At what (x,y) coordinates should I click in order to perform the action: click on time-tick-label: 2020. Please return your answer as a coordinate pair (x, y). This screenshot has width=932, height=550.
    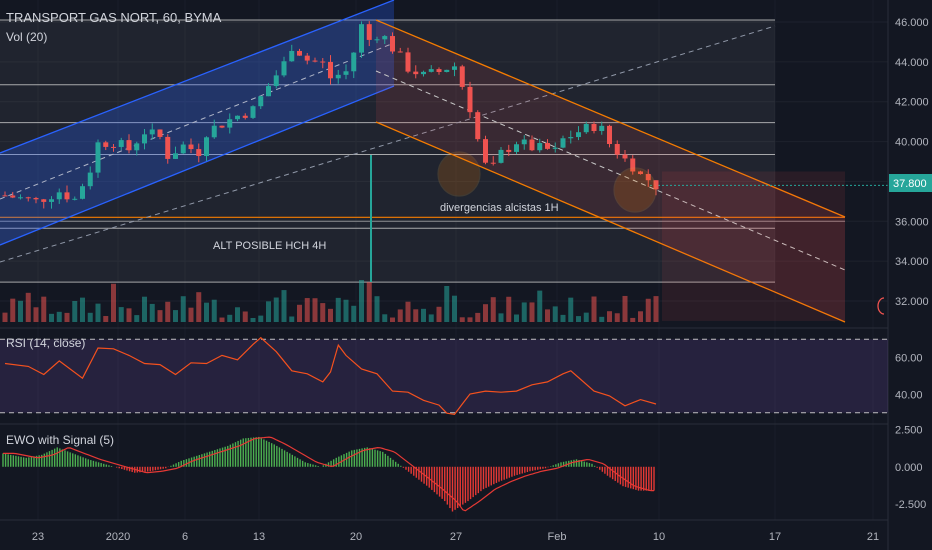
    Looking at the image, I should click on (118, 537).